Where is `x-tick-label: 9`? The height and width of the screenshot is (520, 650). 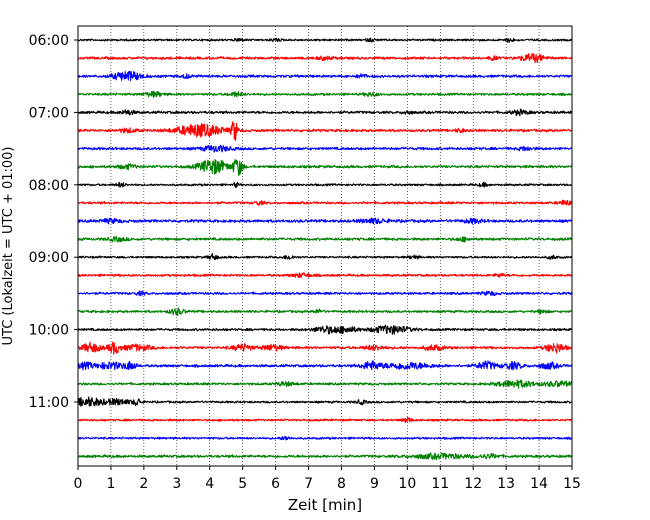
x-tick-label: 9 is located at coordinates (374, 484).